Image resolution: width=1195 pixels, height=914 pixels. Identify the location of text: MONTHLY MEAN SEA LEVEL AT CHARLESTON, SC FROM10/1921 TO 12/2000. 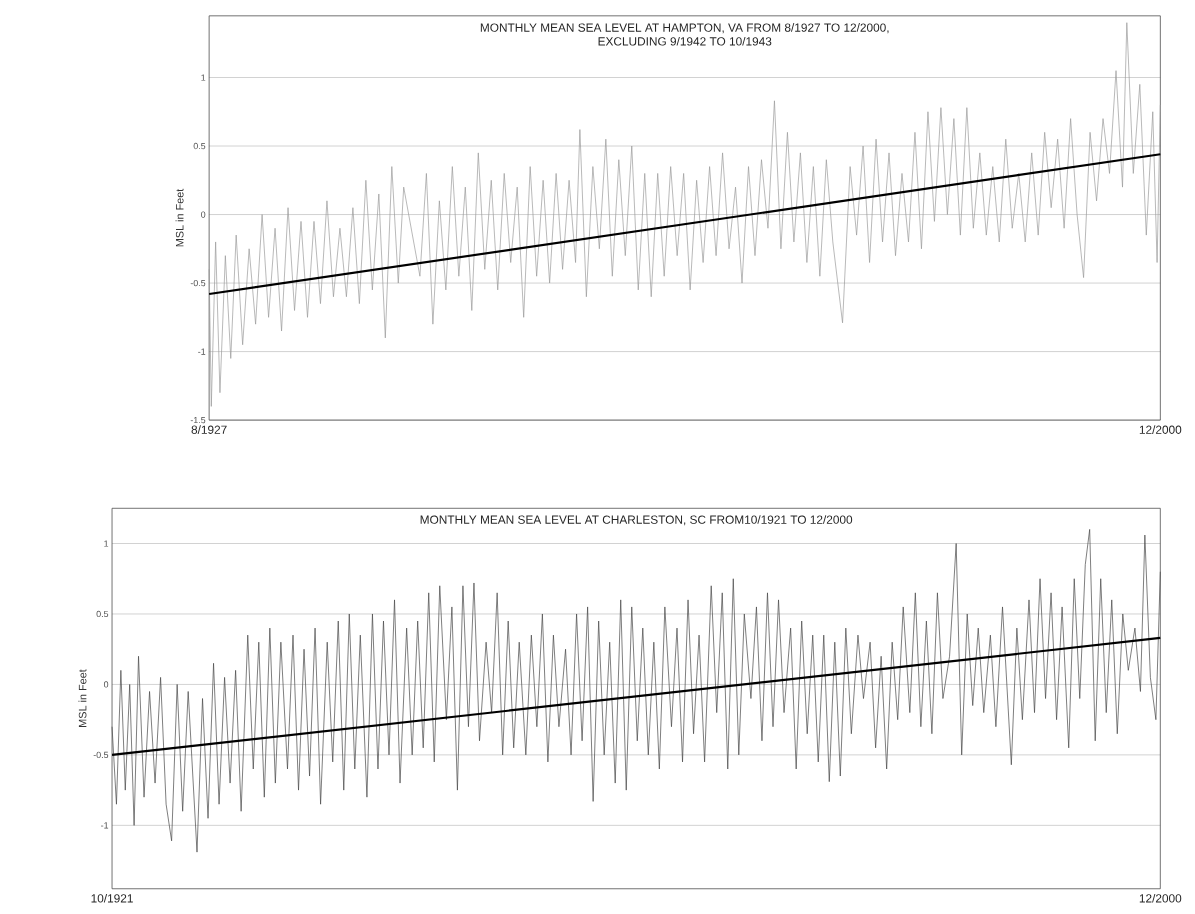
(636, 520).